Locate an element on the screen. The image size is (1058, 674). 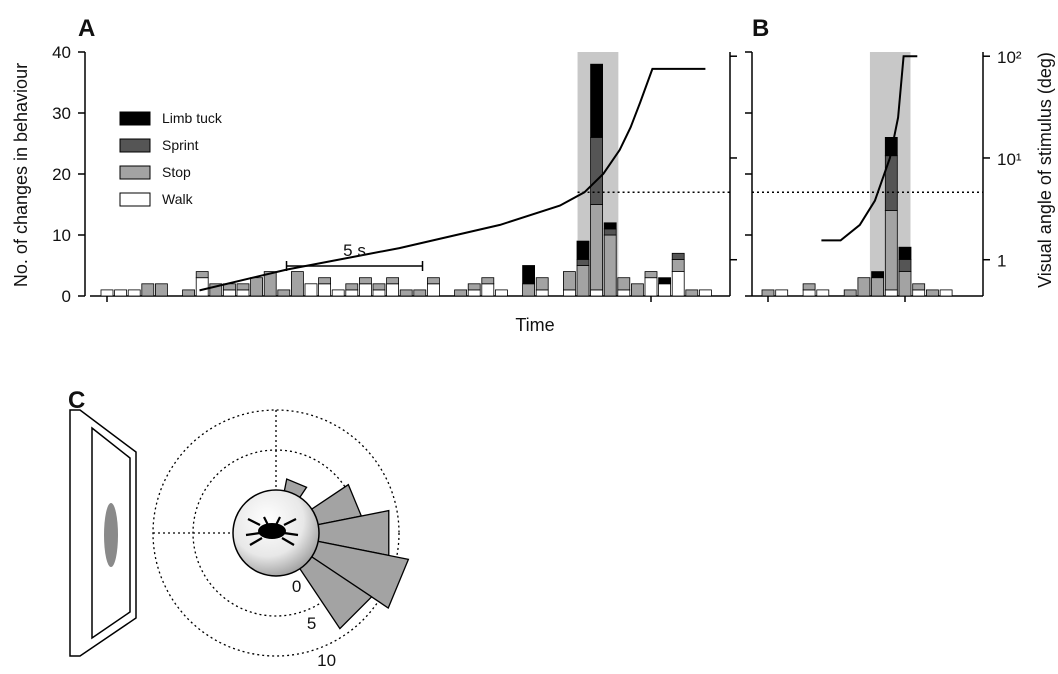
y2-tick-label: 10² is located at coordinates (1009, 57).